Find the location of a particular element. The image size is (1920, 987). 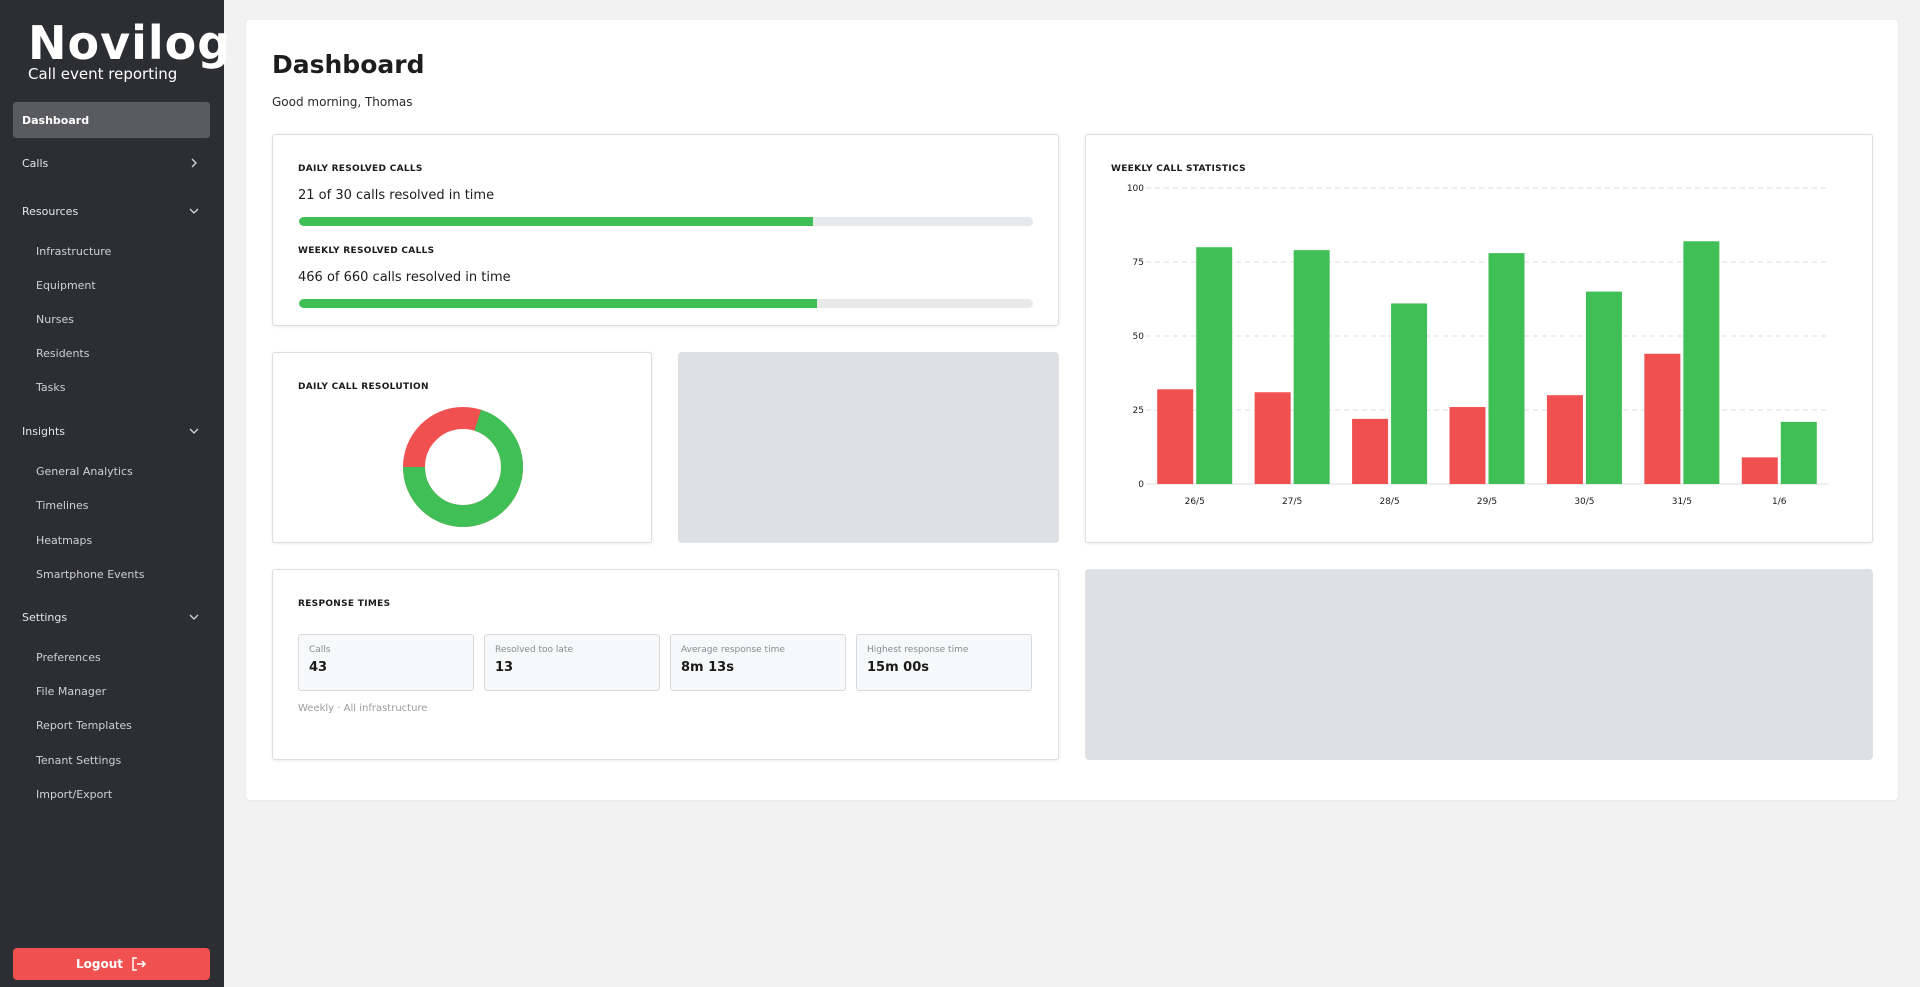

chevron-right-icon is located at coordinates (194, 163).